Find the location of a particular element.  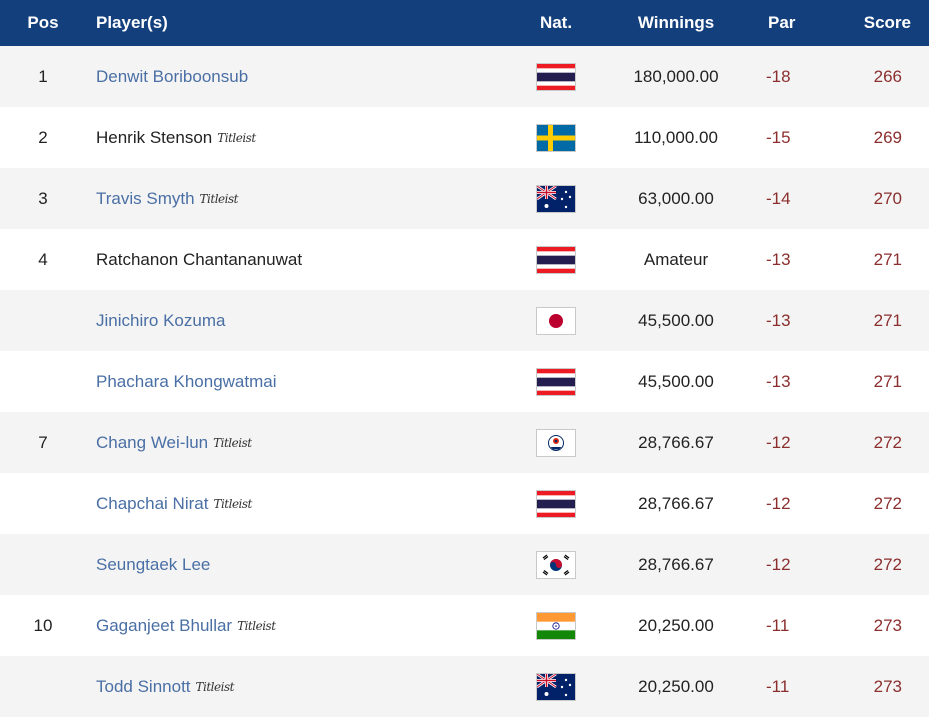

player-cell: Travis Smyth Titleist is located at coordinates (296, 198).